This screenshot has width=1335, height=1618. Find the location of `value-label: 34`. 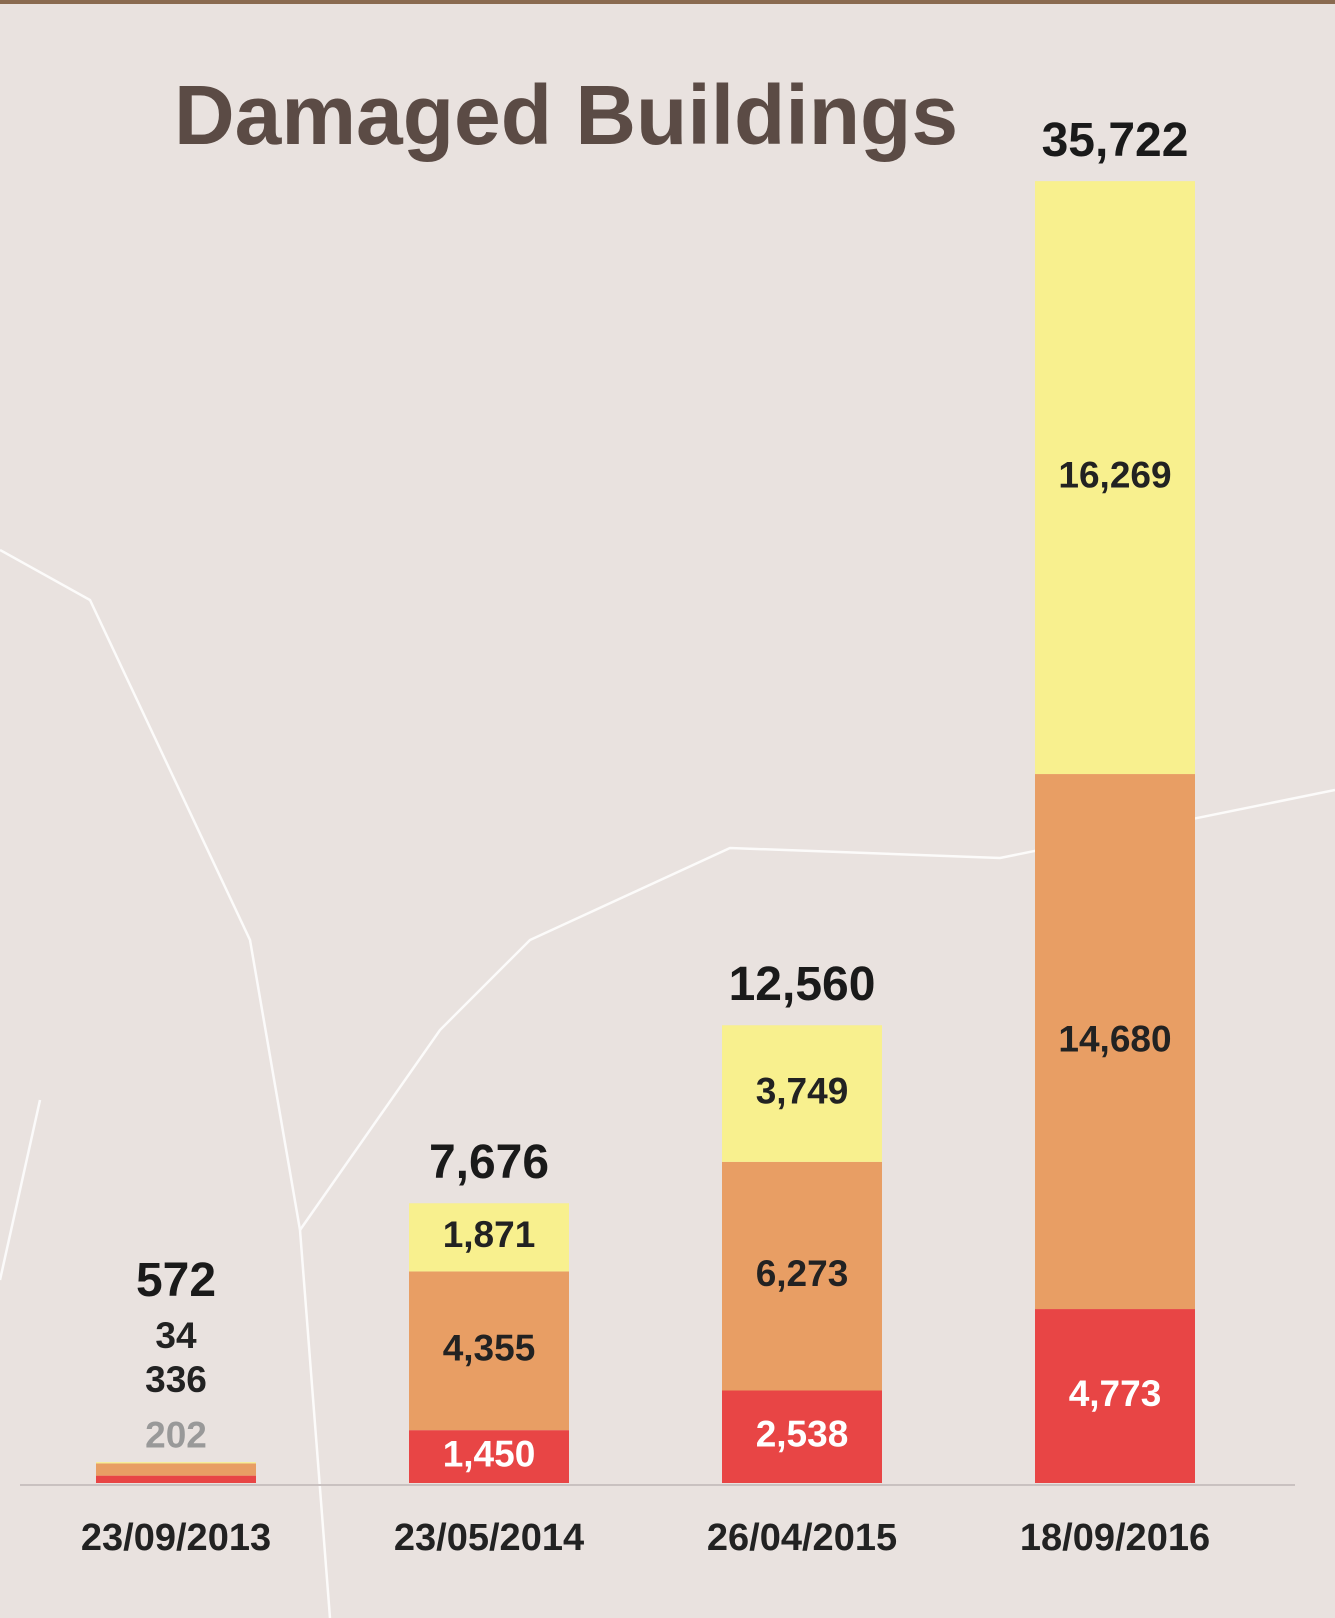

value-label: 34 is located at coordinates (176, 1335).